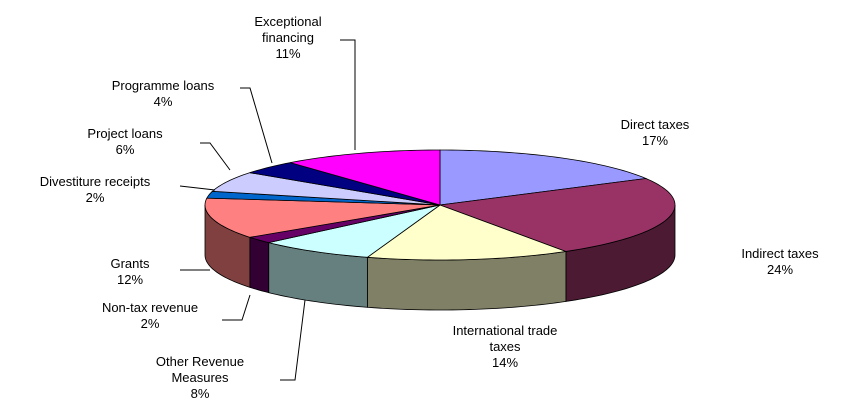 The height and width of the screenshot is (411, 860). Describe the element at coordinates (163, 101) in the screenshot. I see `value-label: 4%` at that location.